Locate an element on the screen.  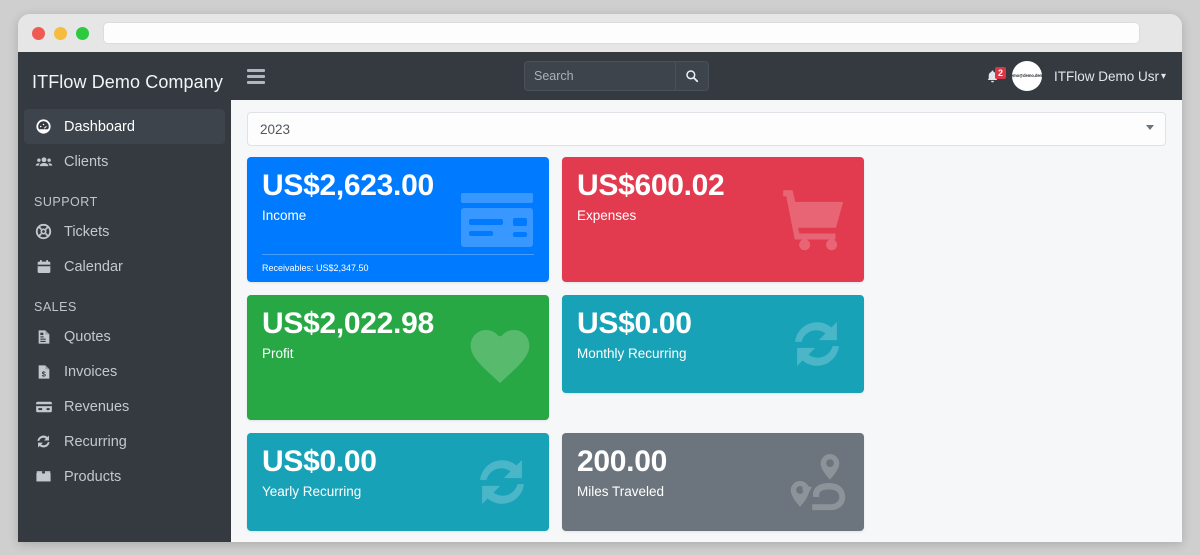
sidebar-item-clients: Clients is located at coordinates (124, 161).